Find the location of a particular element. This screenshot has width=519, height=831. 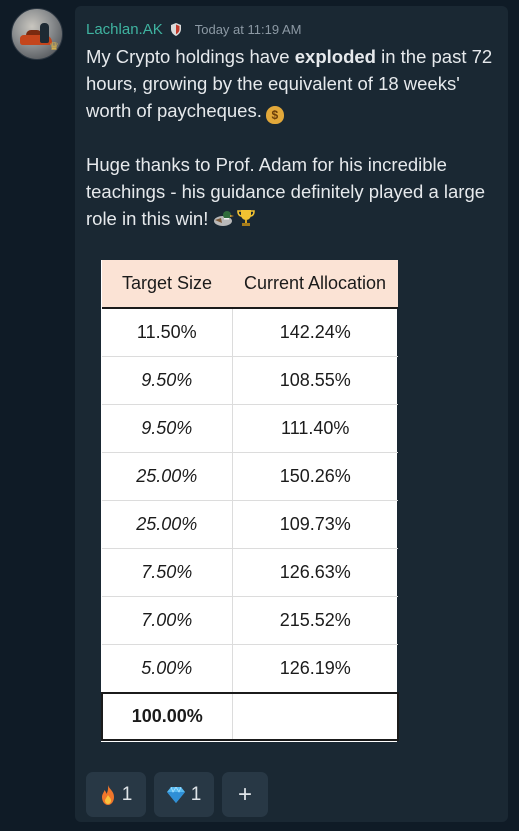

table-row: 5.00% 126.19% is located at coordinates (250, 669).